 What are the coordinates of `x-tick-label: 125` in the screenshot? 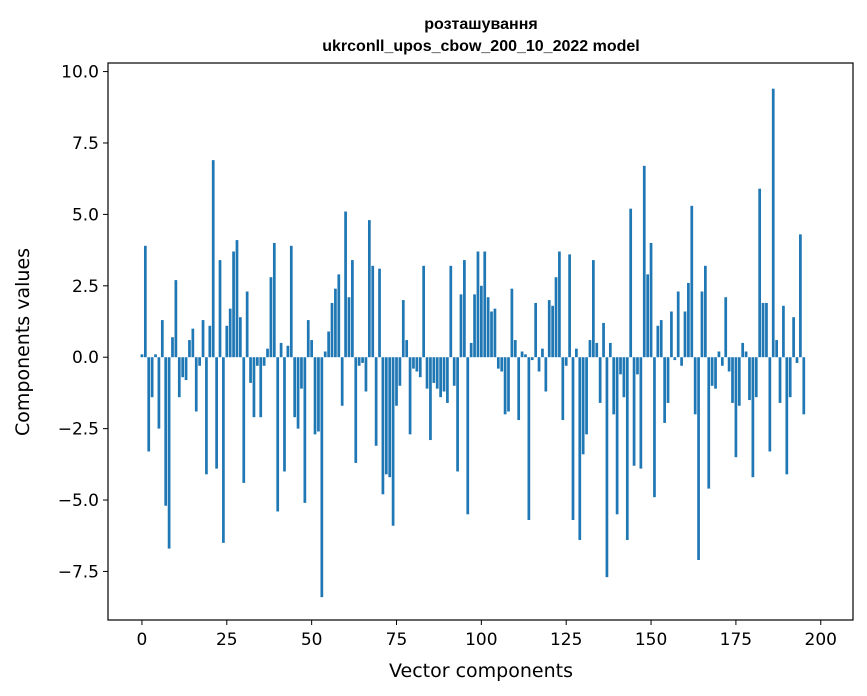 It's located at (566, 640).